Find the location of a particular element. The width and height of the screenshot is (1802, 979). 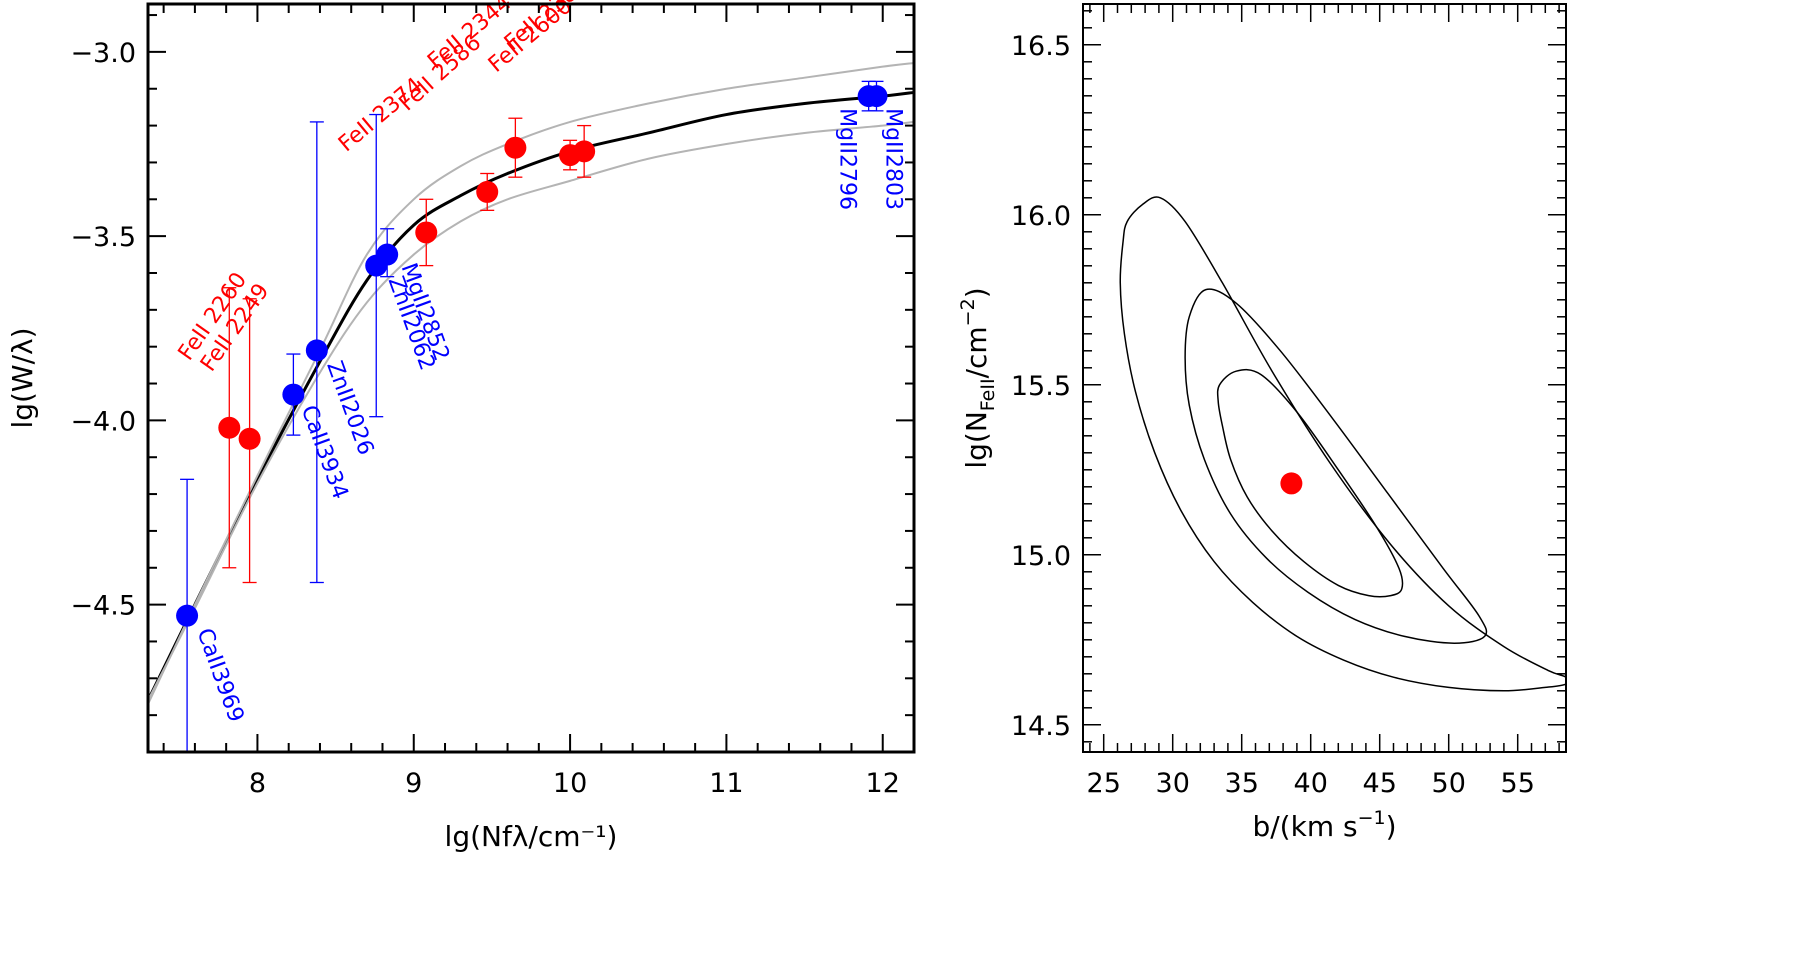

right-contours is located at coordinates (1342, 444).